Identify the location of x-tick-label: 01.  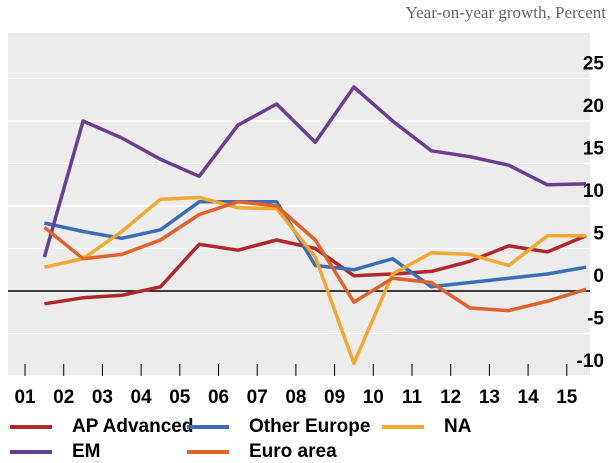
(25, 397).